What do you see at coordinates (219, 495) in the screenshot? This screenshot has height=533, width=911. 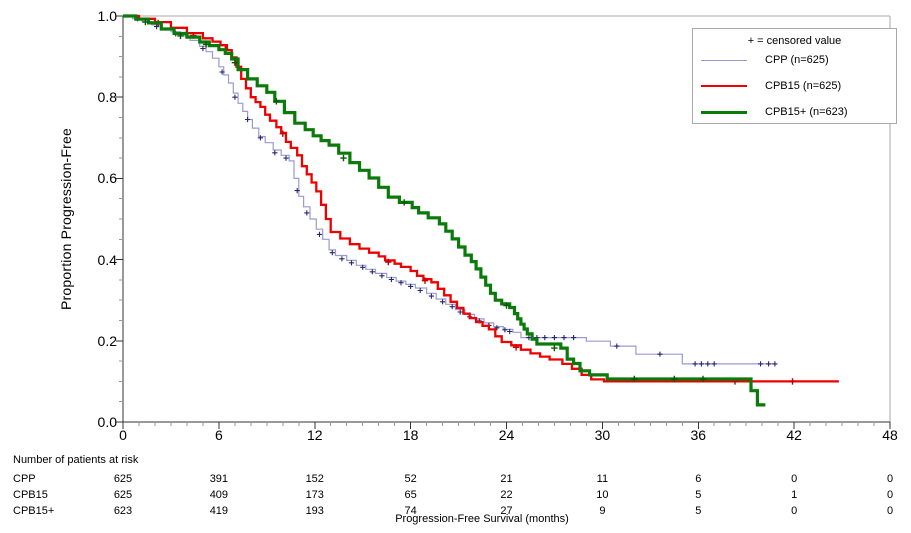 I see `at-risk-cpb15-m6: 409` at bounding box center [219, 495].